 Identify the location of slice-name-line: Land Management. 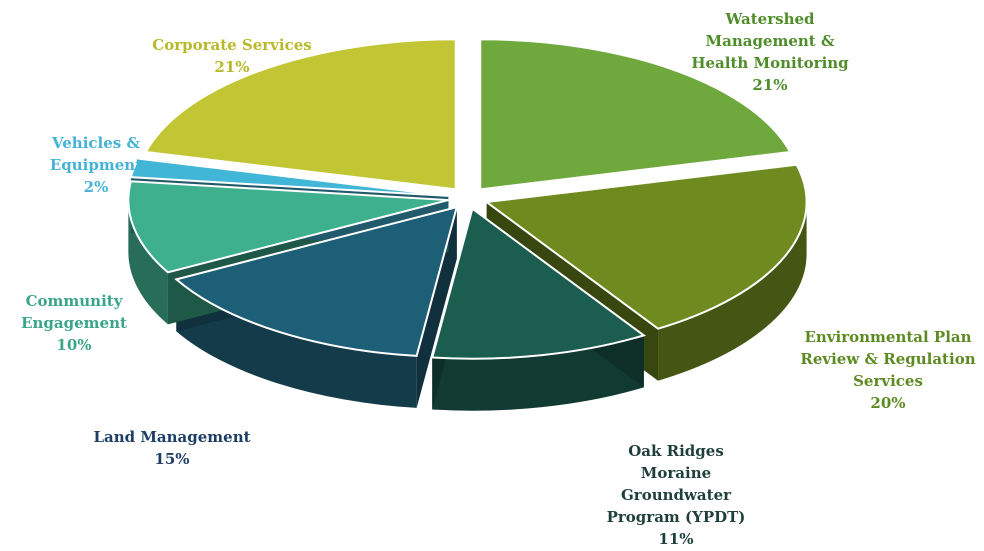
(171, 437).